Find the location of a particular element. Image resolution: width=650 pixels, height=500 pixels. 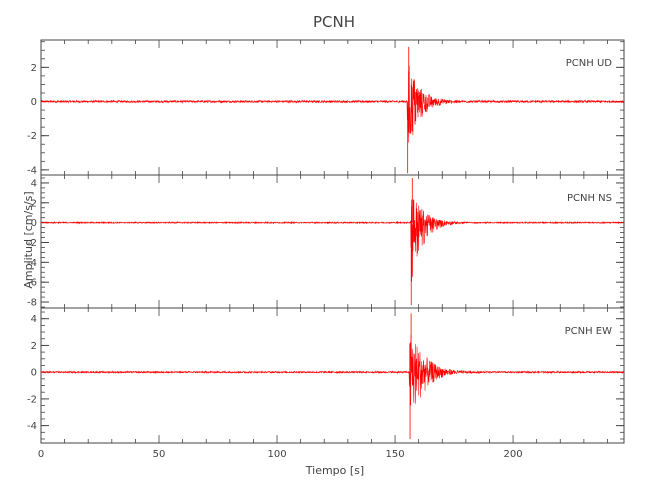

panel-label: PCNH EW is located at coordinates (589, 331).